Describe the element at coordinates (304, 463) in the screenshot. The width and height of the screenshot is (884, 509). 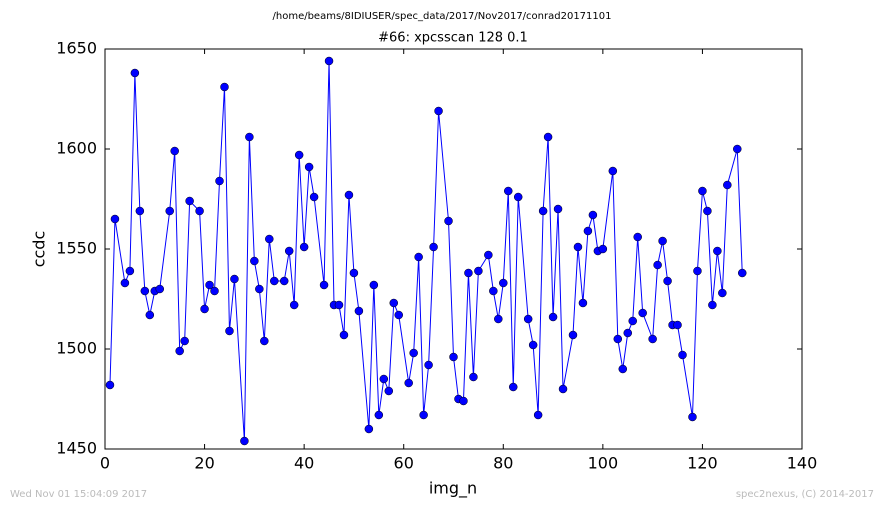
I see `x-tick-label: 40` at that location.